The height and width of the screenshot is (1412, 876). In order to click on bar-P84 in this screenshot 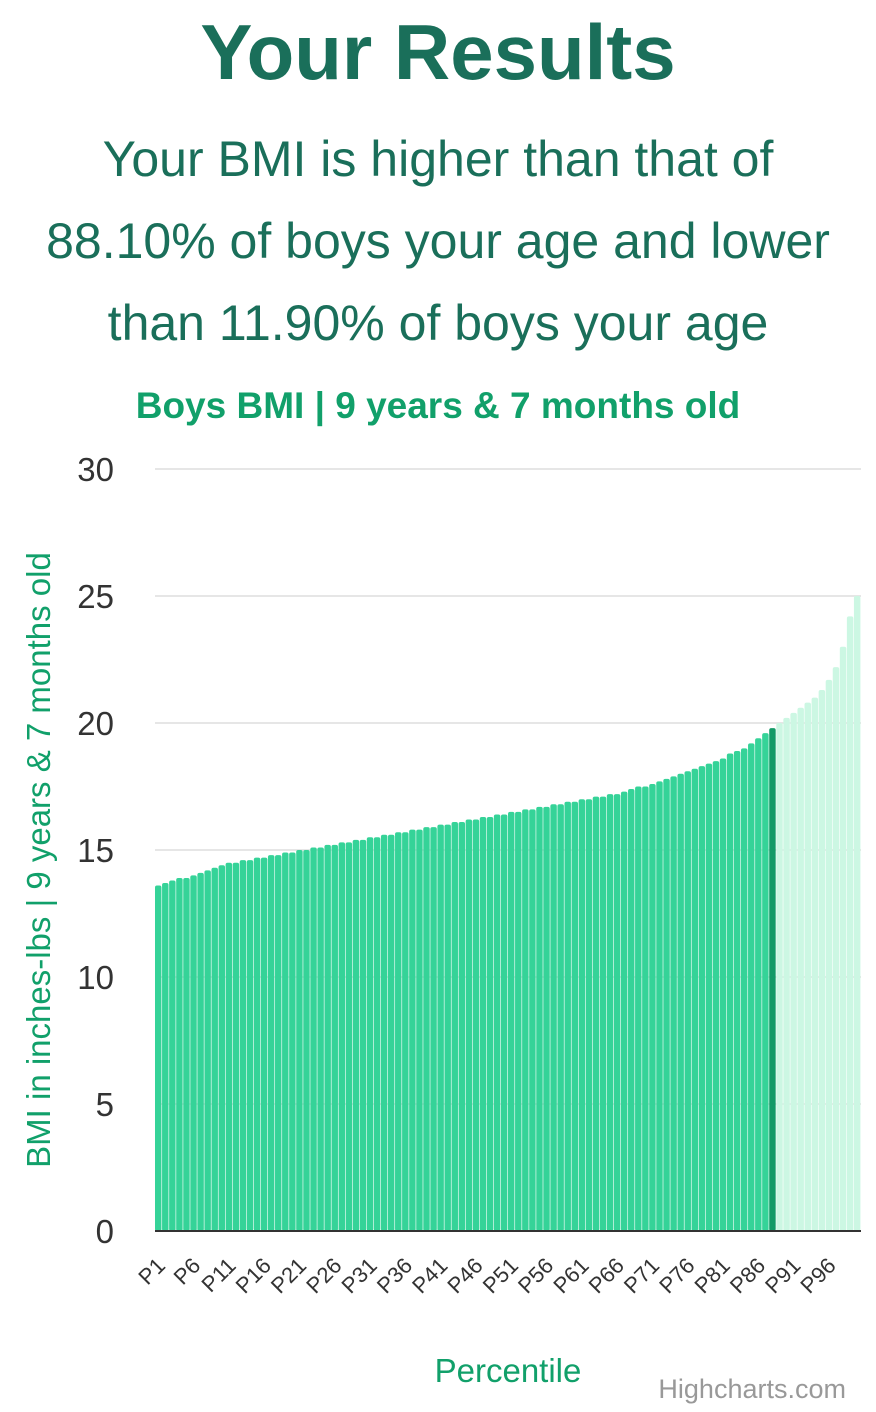, I will do `click(744, 989)`.